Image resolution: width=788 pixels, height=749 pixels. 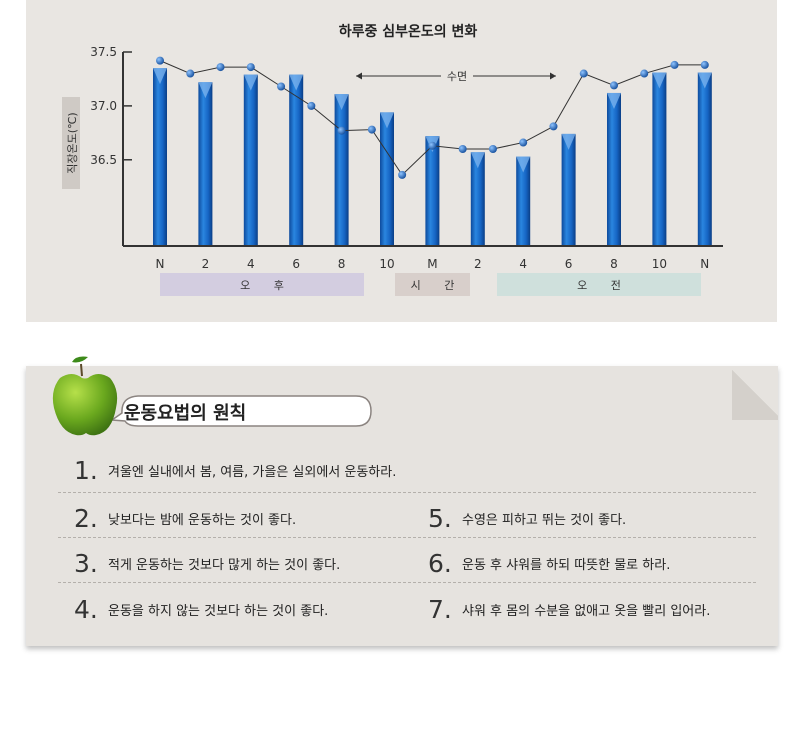 I want to click on y-axis-label: 직장온도(℃), so click(x=71, y=143).